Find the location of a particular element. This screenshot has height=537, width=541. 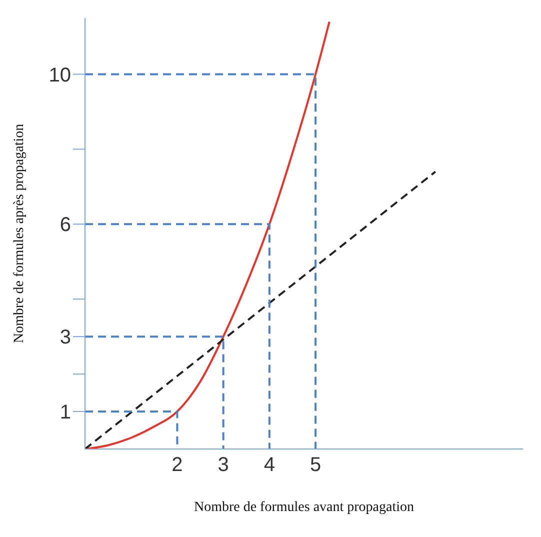

x-tick-label: 5 is located at coordinates (316, 465).